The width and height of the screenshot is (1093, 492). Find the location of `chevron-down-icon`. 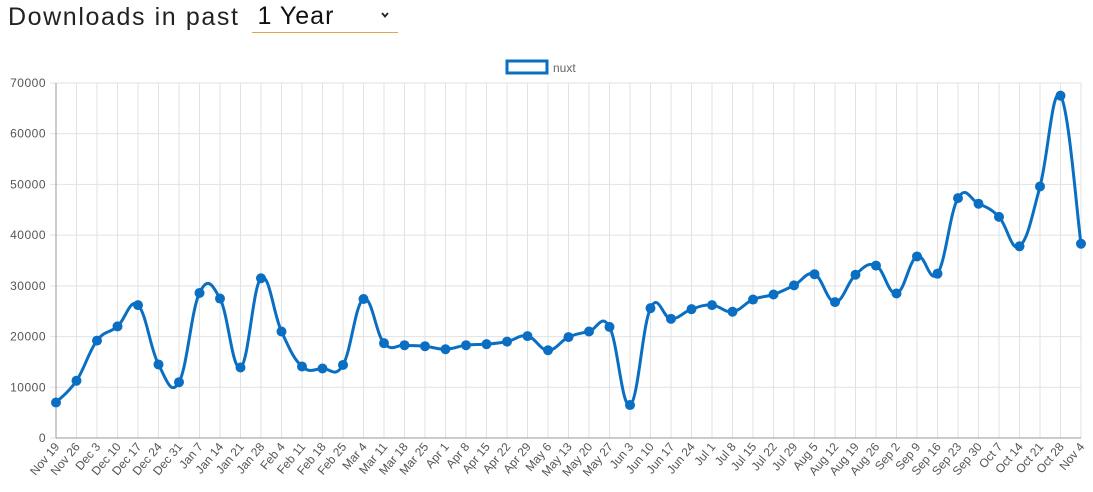

chevron-down-icon is located at coordinates (384, 14).